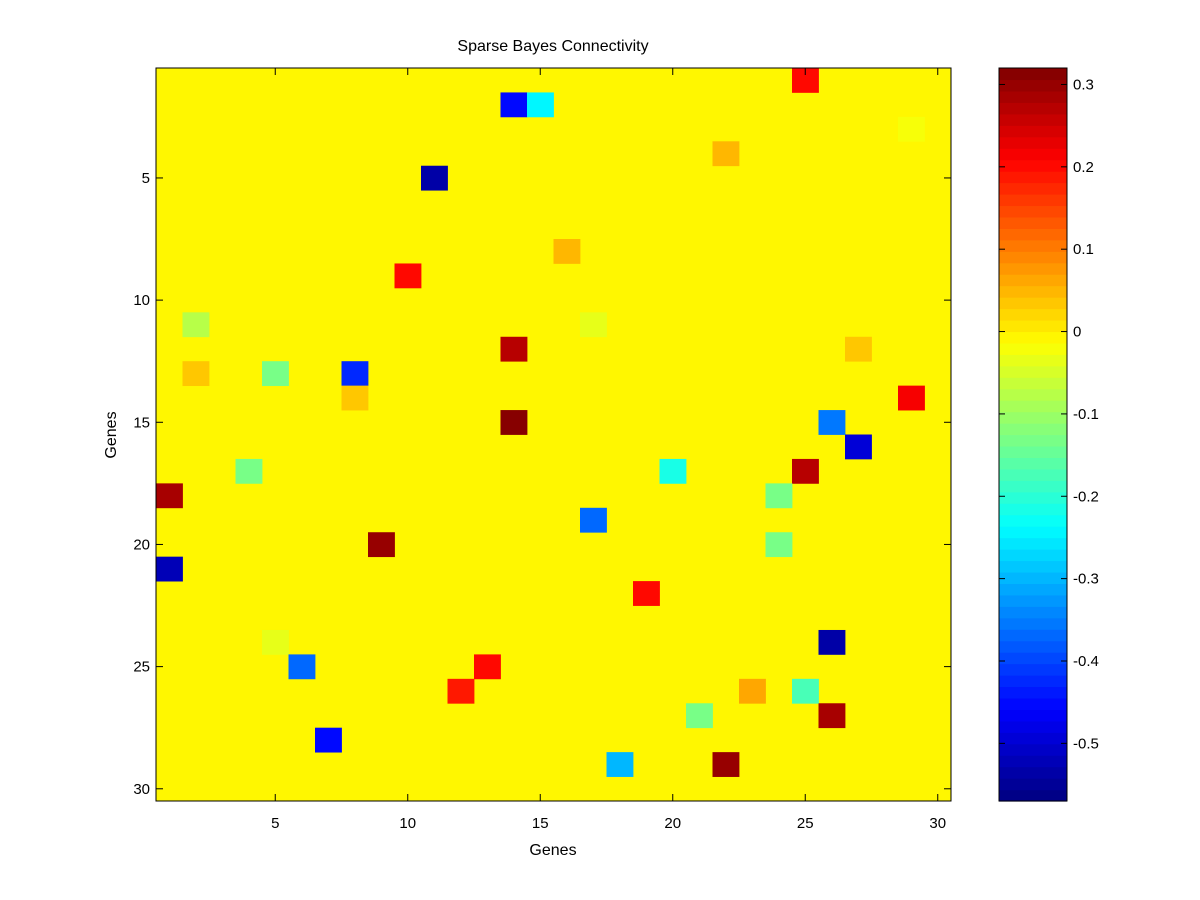  Describe the element at coordinates (407, 823) in the screenshot. I see `x-tick-label: 10` at that location.